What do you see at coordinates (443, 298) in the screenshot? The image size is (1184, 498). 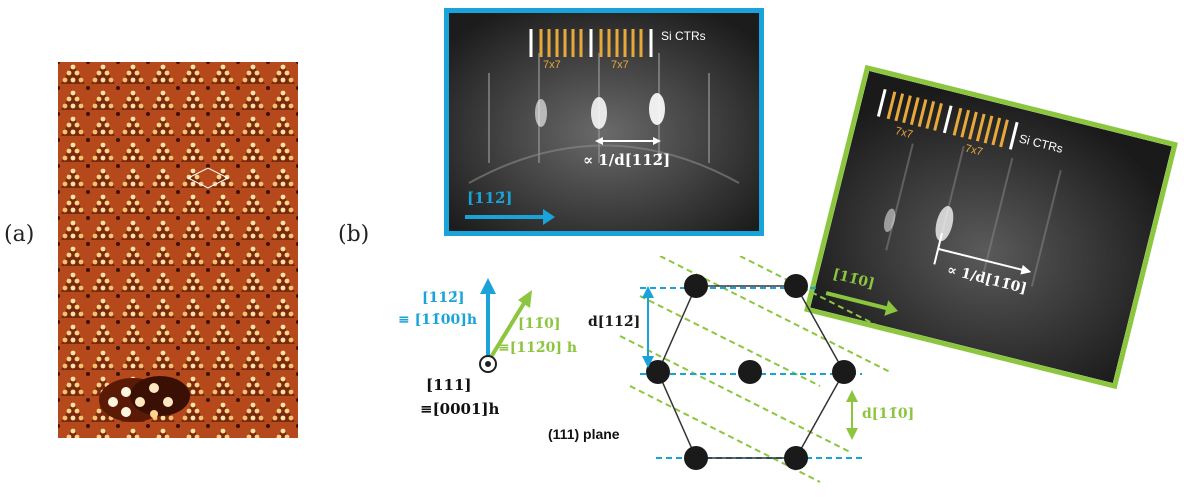 I see `axis-blue-line1: [112̄]` at bounding box center [443, 298].